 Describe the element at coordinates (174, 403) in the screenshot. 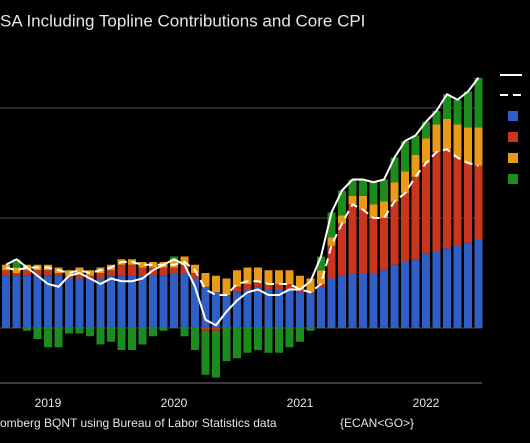

I see `x-tick-label: 2020` at that location.